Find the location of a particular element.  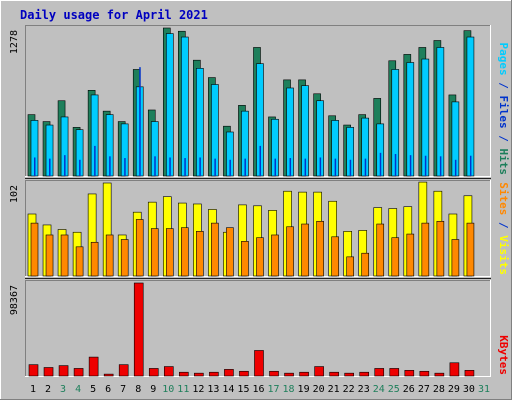

day-label-3: 3 is located at coordinates (63, 389).